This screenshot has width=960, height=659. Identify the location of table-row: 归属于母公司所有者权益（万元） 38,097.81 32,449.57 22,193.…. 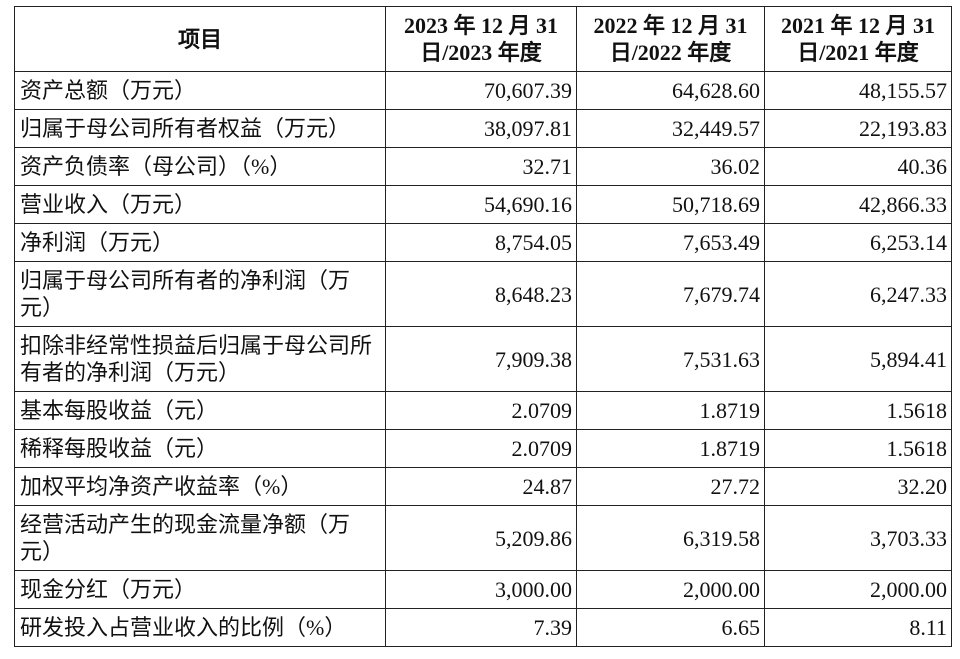
(483, 128).